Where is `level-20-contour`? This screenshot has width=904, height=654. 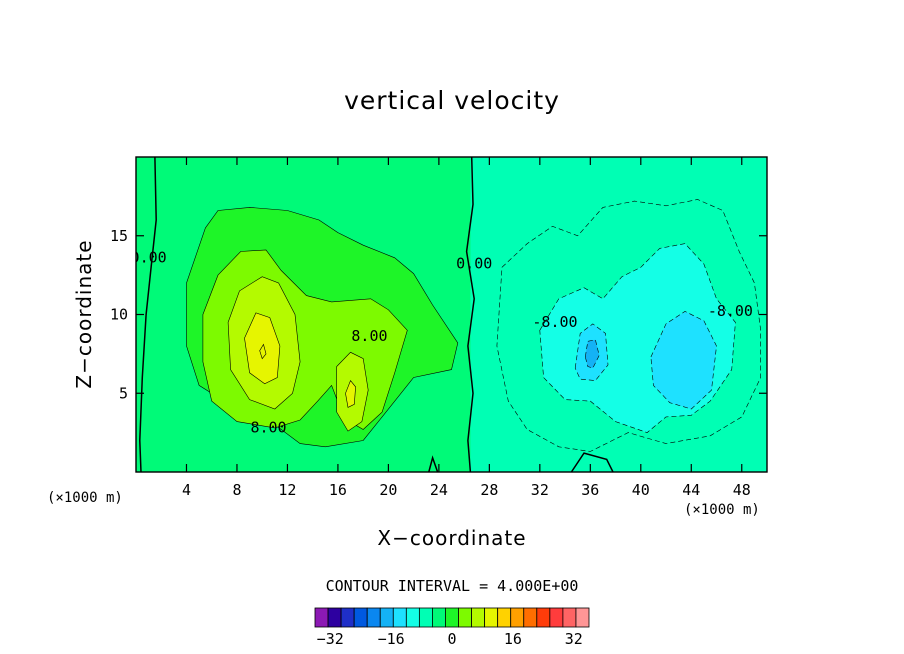
level-20-contour is located at coordinates (263, 351).